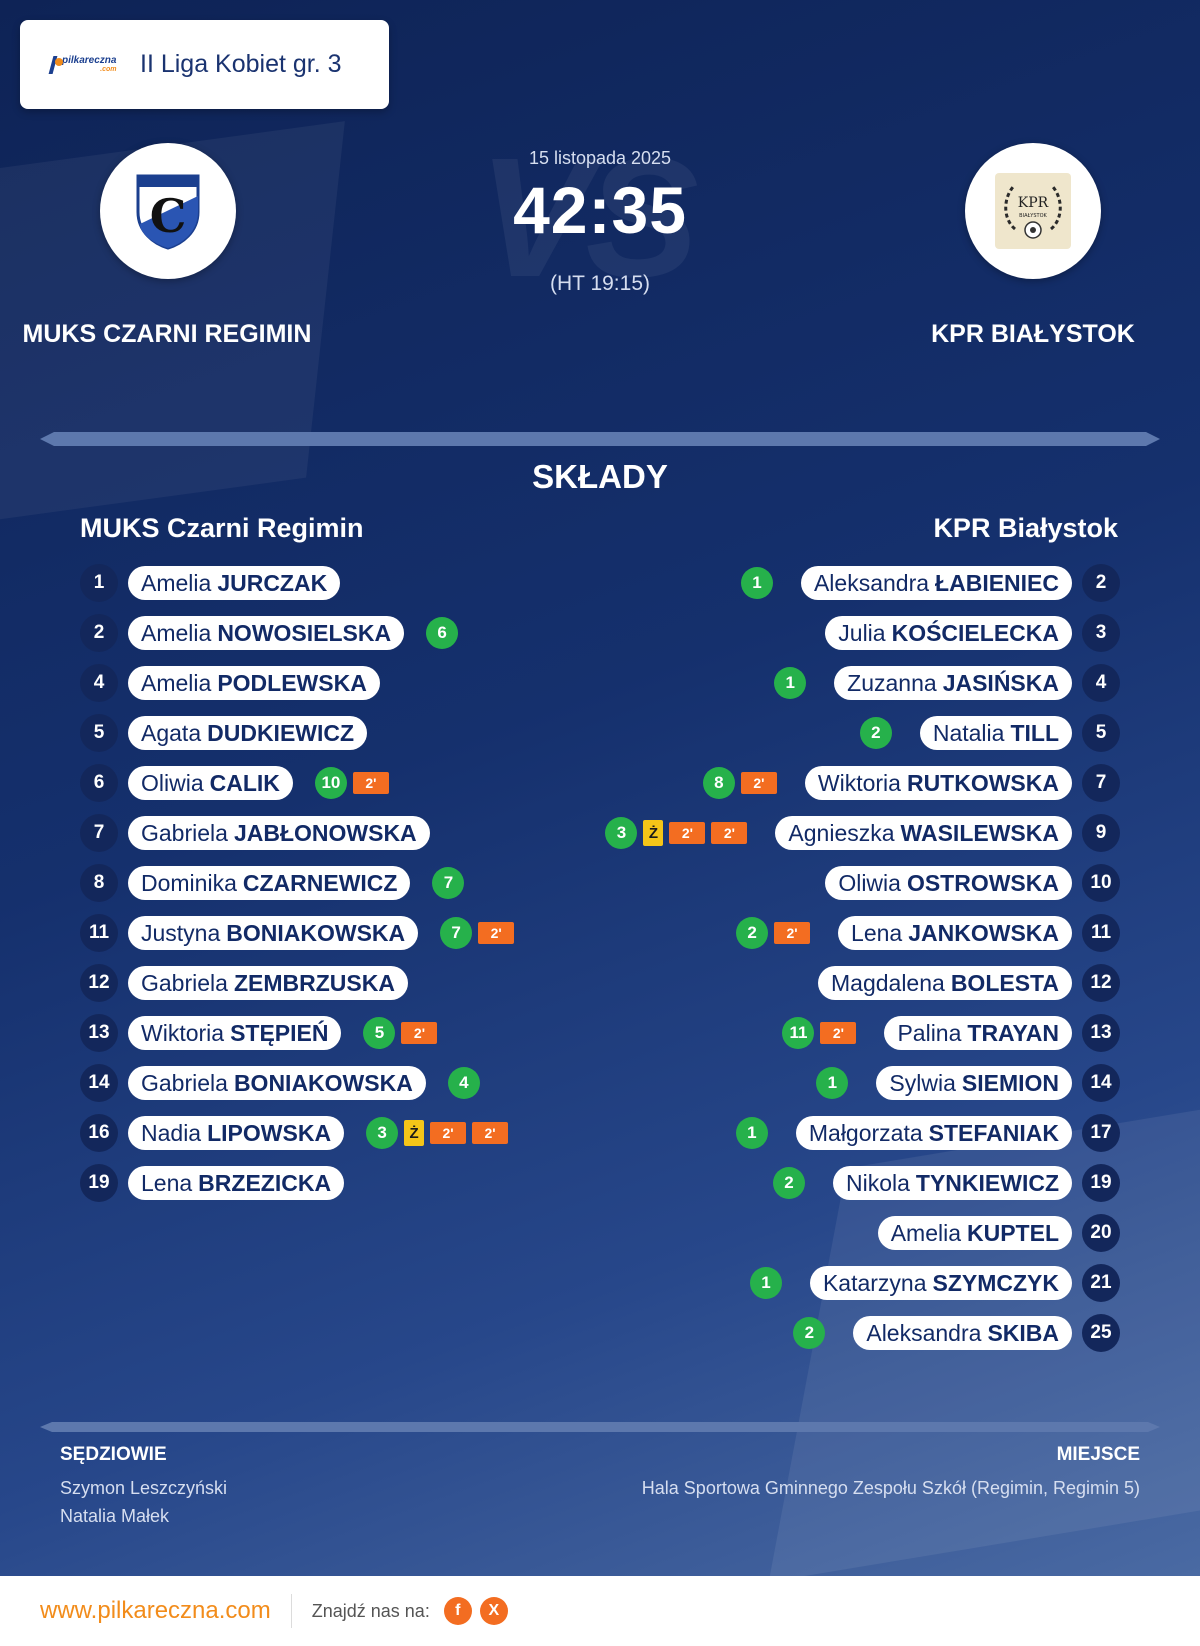 Image resolution: width=1200 pixels, height=1646 pixels. I want to click on player-stats: 2 2', so click(776, 933).